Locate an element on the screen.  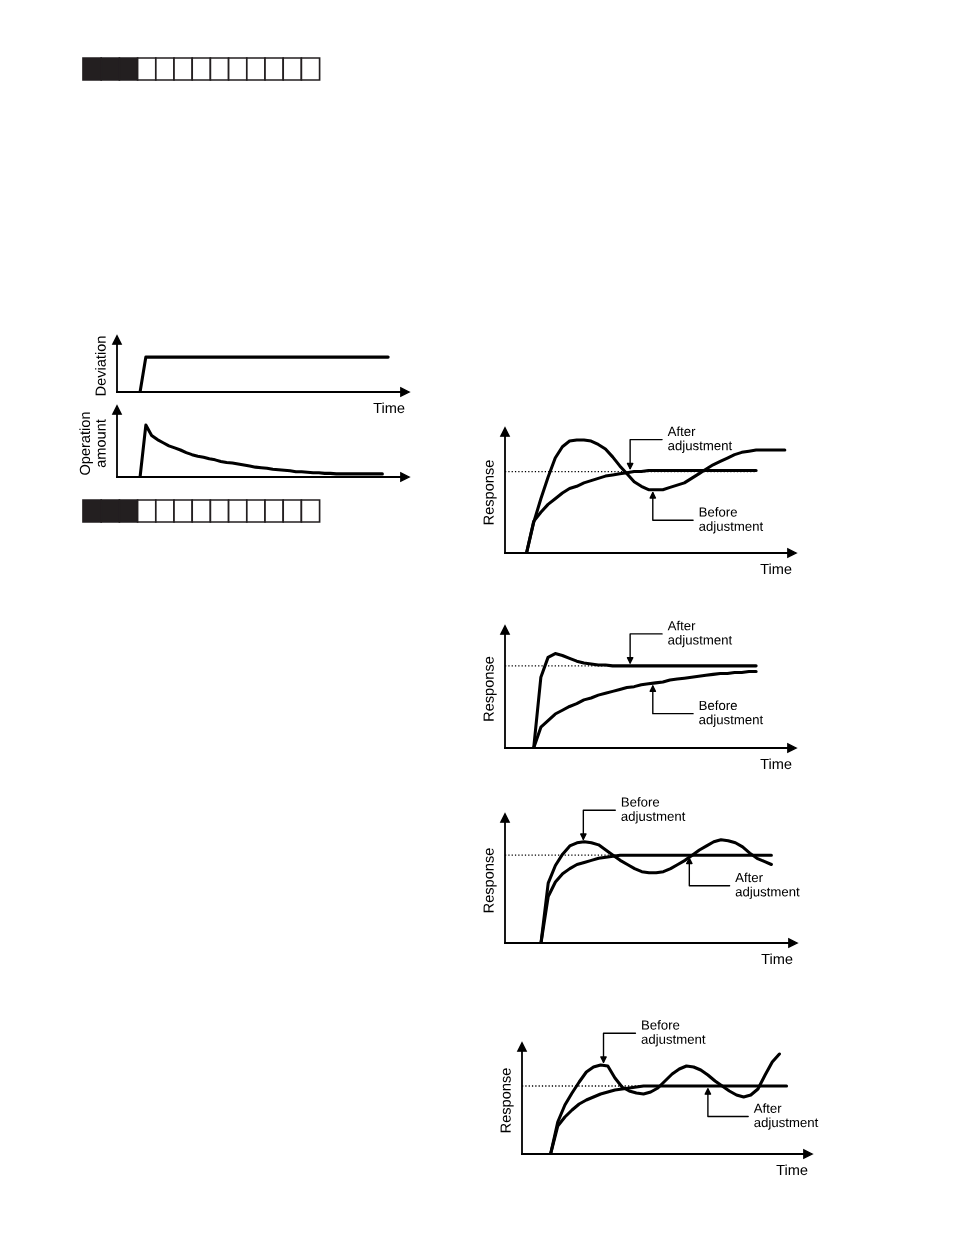
y-axis-title: Operation amount is located at coordinates (92, 443).